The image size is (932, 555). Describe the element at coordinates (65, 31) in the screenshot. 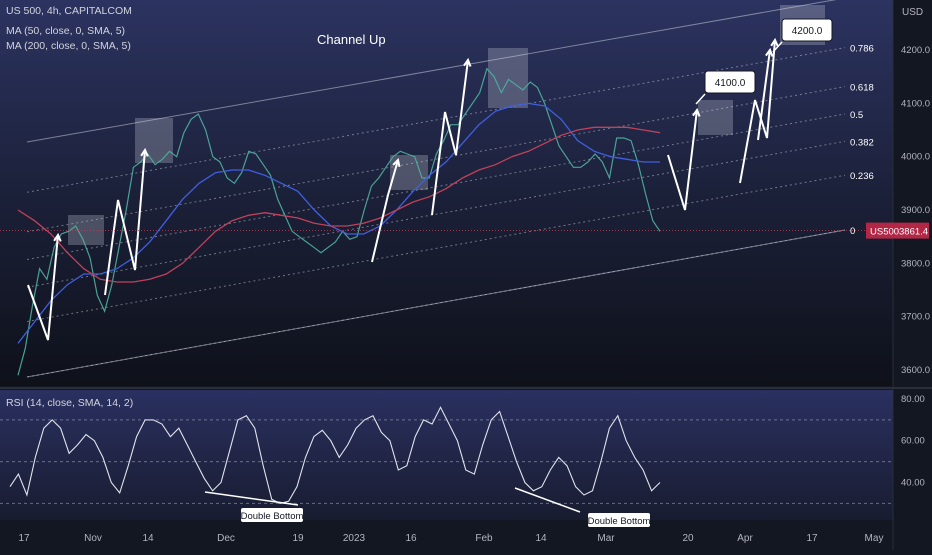

I see `ma50-legend: MA (50, close, 0, SMA, 5)` at that location.